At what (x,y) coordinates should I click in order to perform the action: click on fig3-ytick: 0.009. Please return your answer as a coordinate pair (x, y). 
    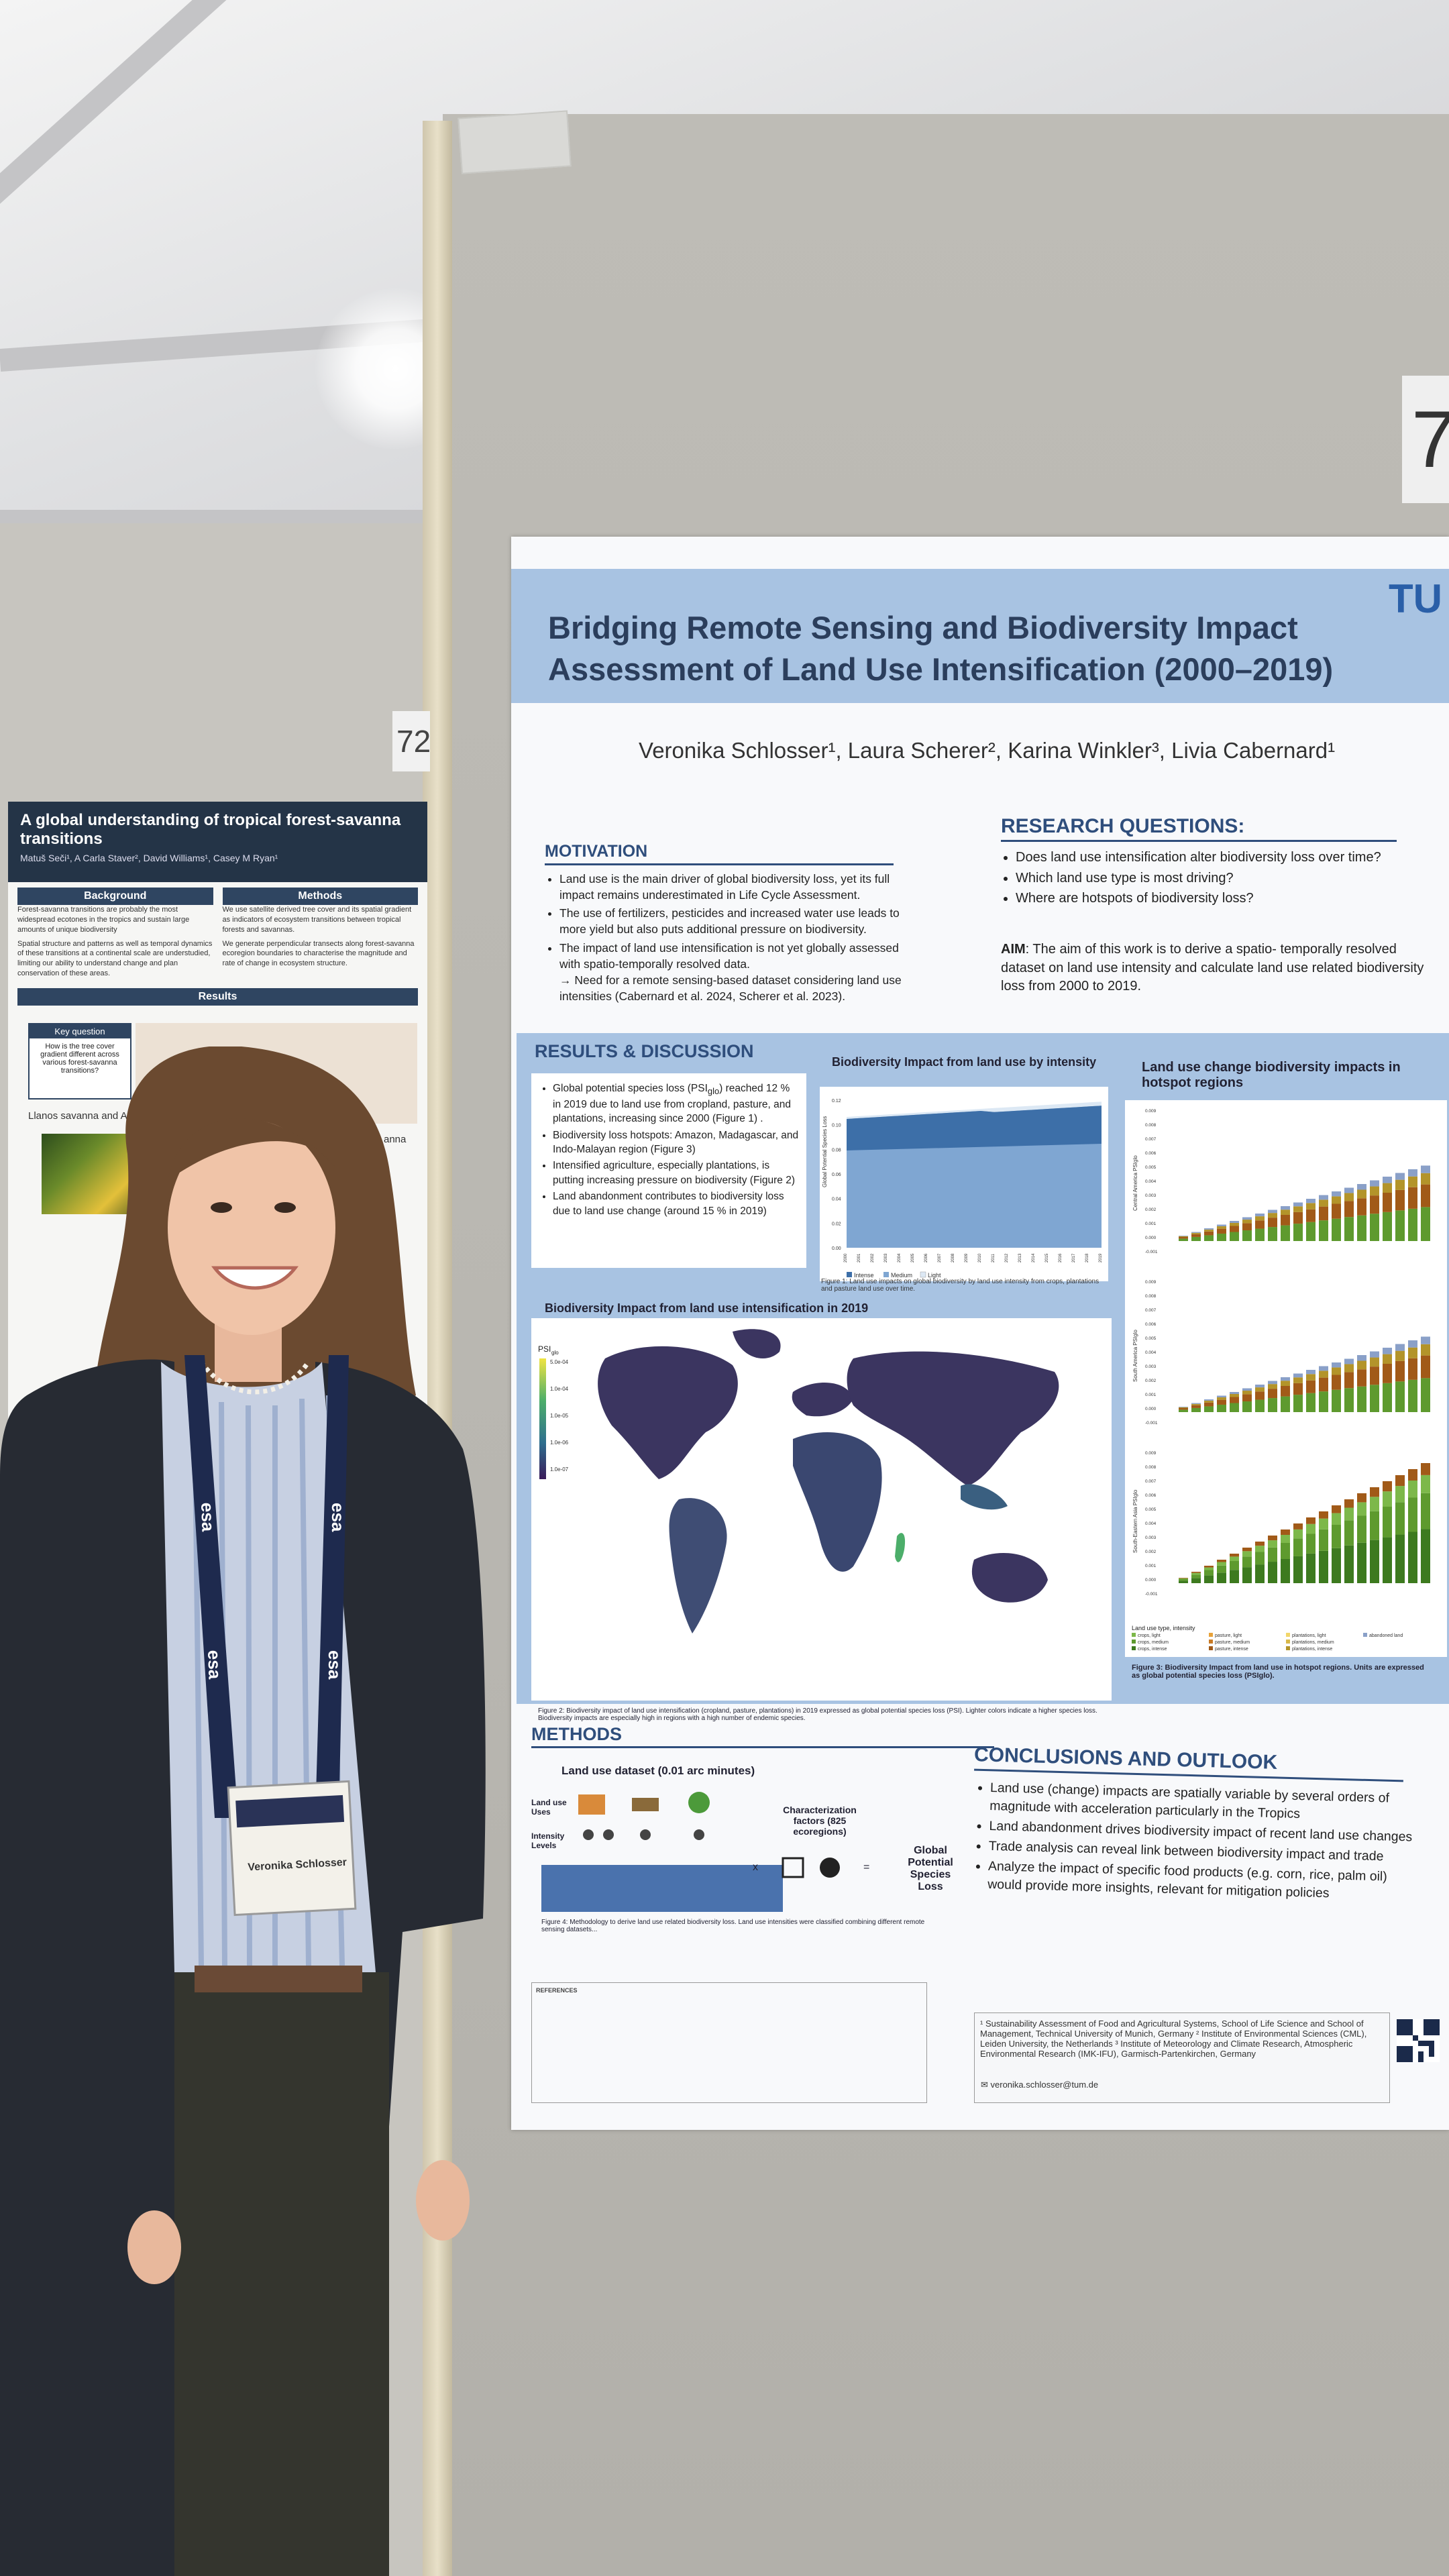
    Looking at the image, I should click on (1151, 1282).